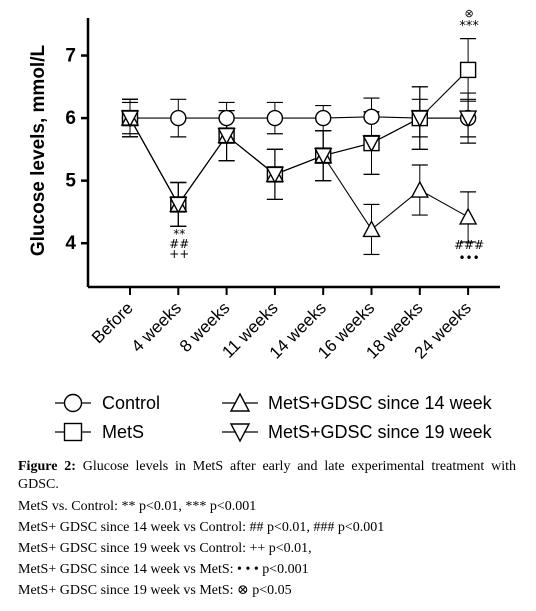 The image size is (536, 611). Describe the element at coordinates (157, 327) in the screenshot. I see `x-tick-label: 4 weeks` at that location.